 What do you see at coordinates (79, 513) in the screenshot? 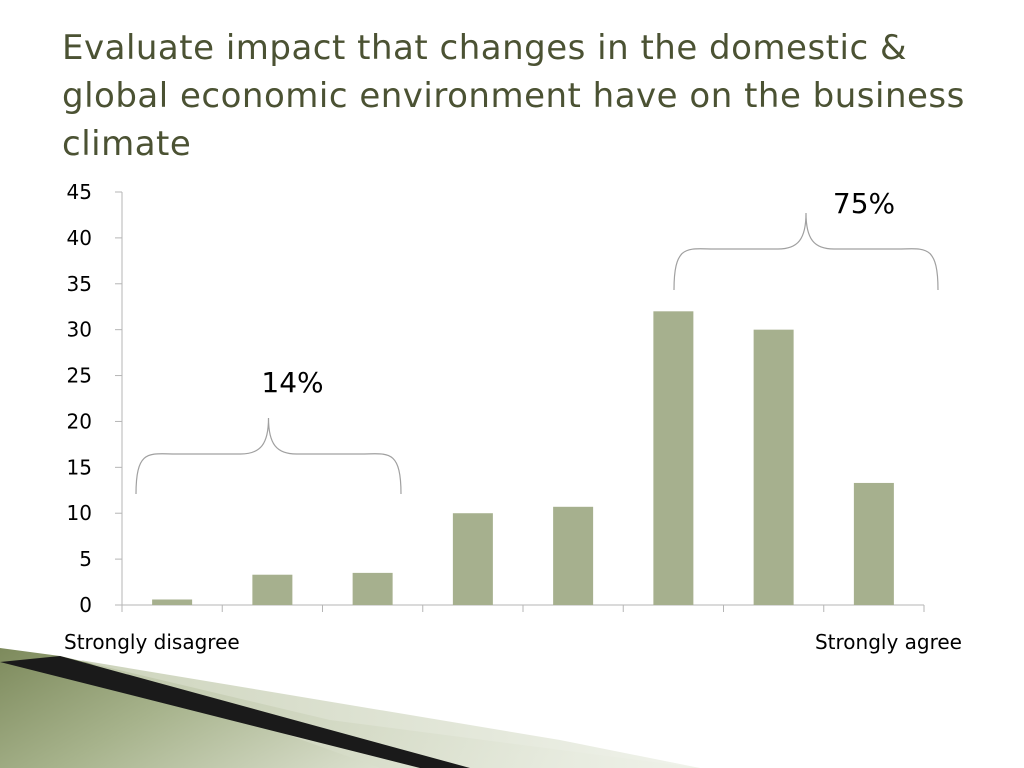
I see `y-tick-label: 10` at bounding box center [79, 513].